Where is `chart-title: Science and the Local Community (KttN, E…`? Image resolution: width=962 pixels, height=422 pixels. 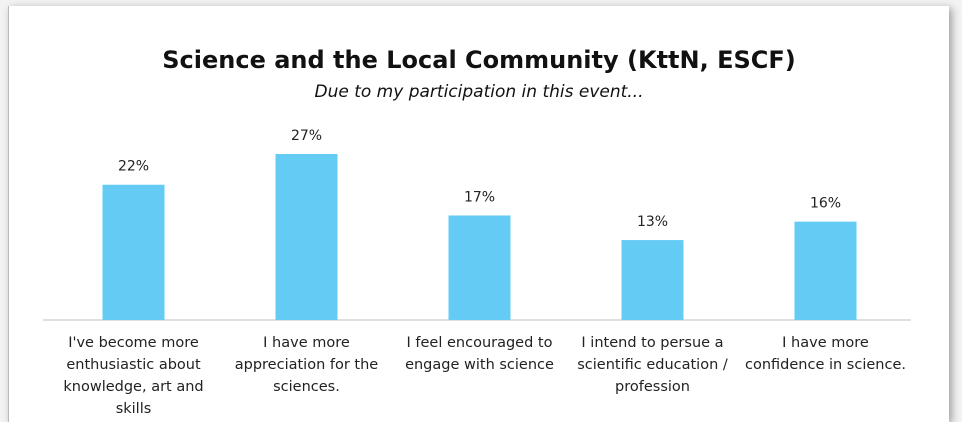 chart-title: Science and the Local Community (KttN, E… is located at coordinates (479, 60).